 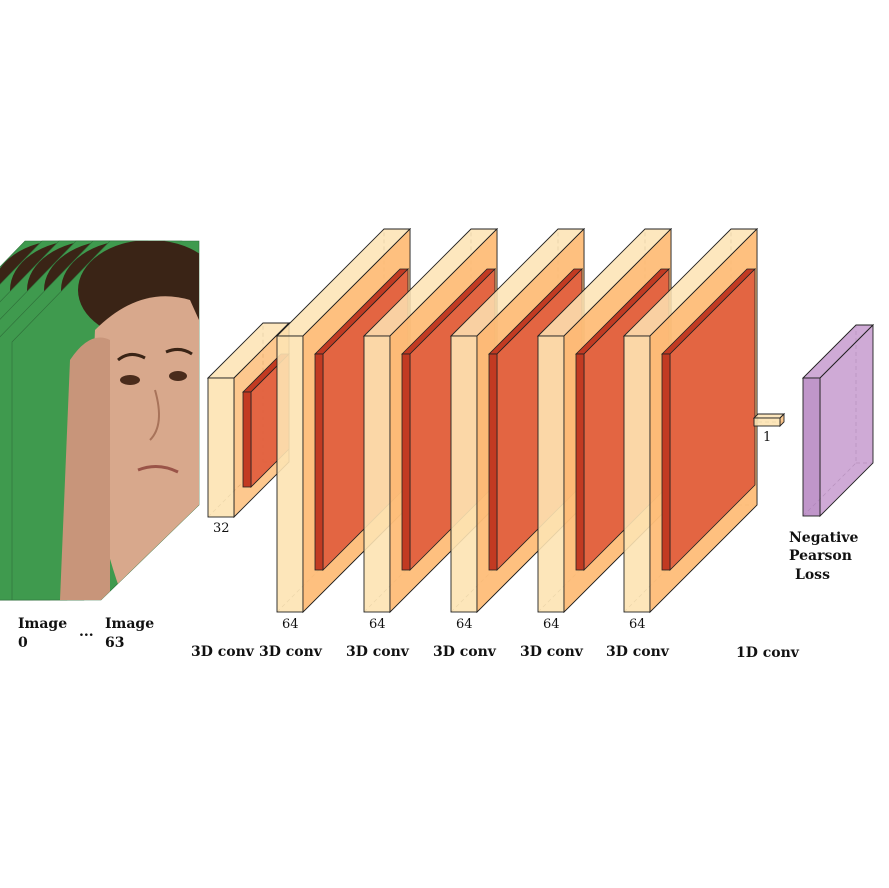 What do you see at coordinates (768, 653) in the screenshot?
I see `layer-7-name: 1D conv` at bounding box center [768, 653].